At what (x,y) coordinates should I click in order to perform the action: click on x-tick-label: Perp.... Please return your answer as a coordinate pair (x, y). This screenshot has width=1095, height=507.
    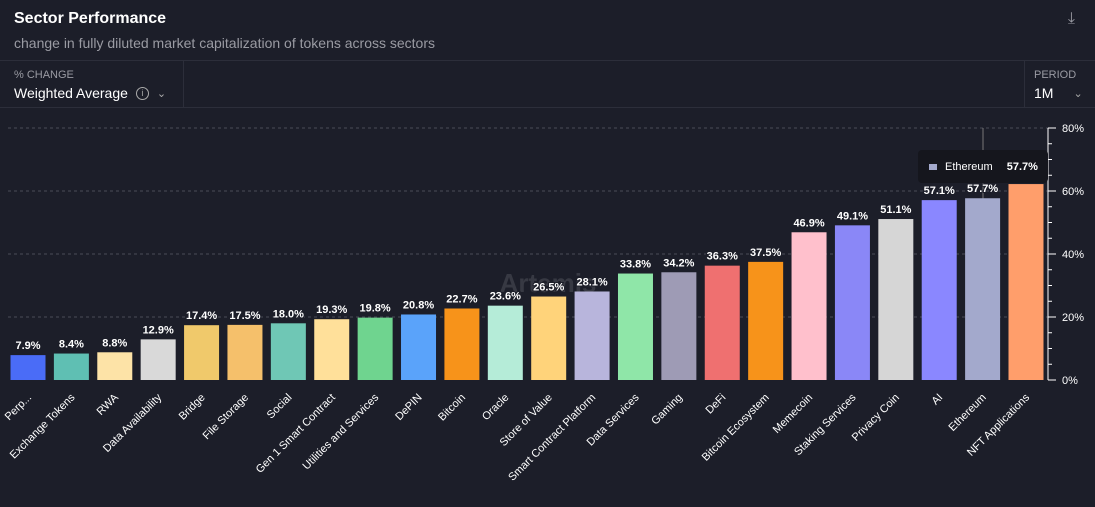
    Looking at the image, I should click on (18, 407).